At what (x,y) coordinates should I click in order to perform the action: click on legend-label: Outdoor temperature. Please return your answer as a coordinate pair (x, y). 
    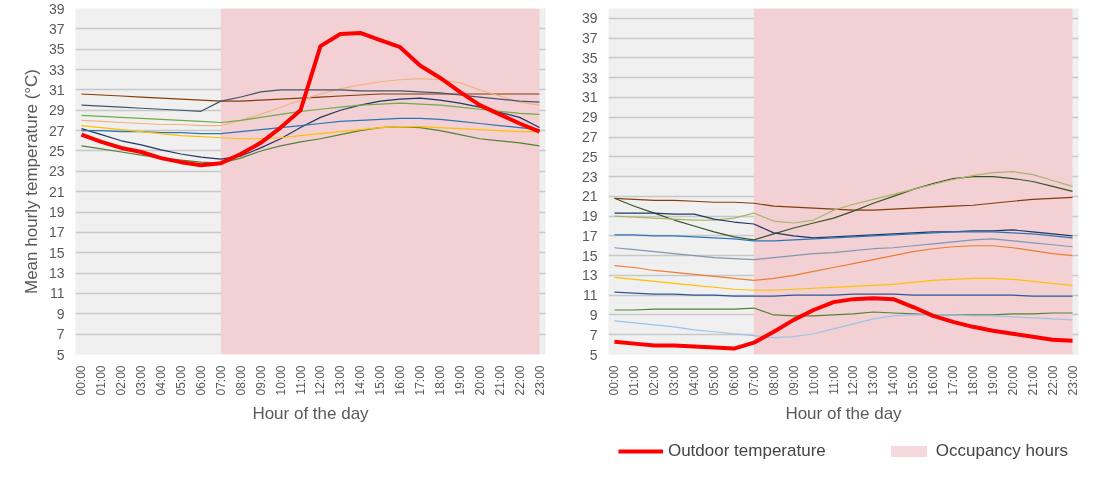
    Looking at the image, I should click on (746, 451).